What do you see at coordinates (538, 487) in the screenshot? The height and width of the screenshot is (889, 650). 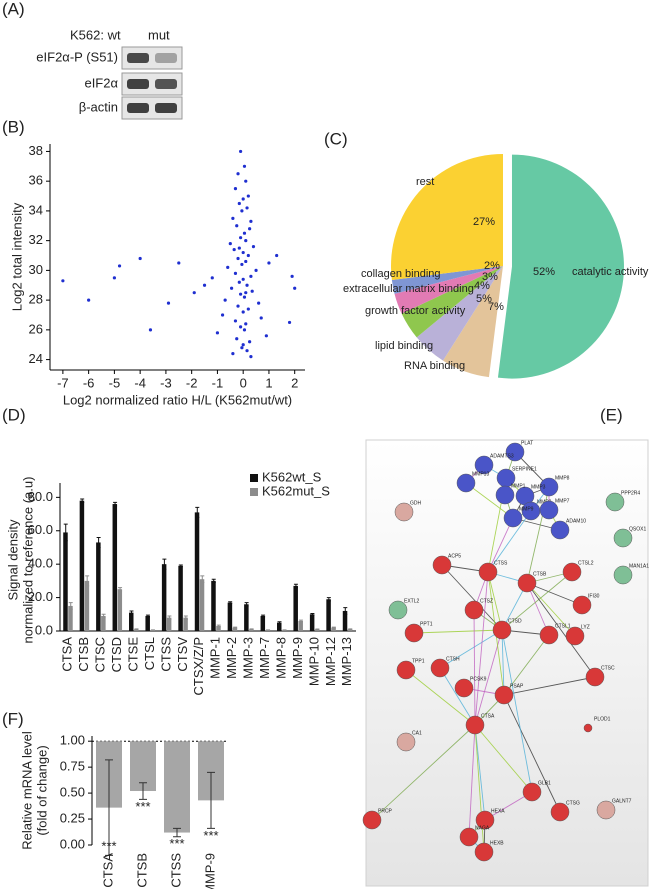 I see `node-label: MMP3` at bounding box center [538, 487].